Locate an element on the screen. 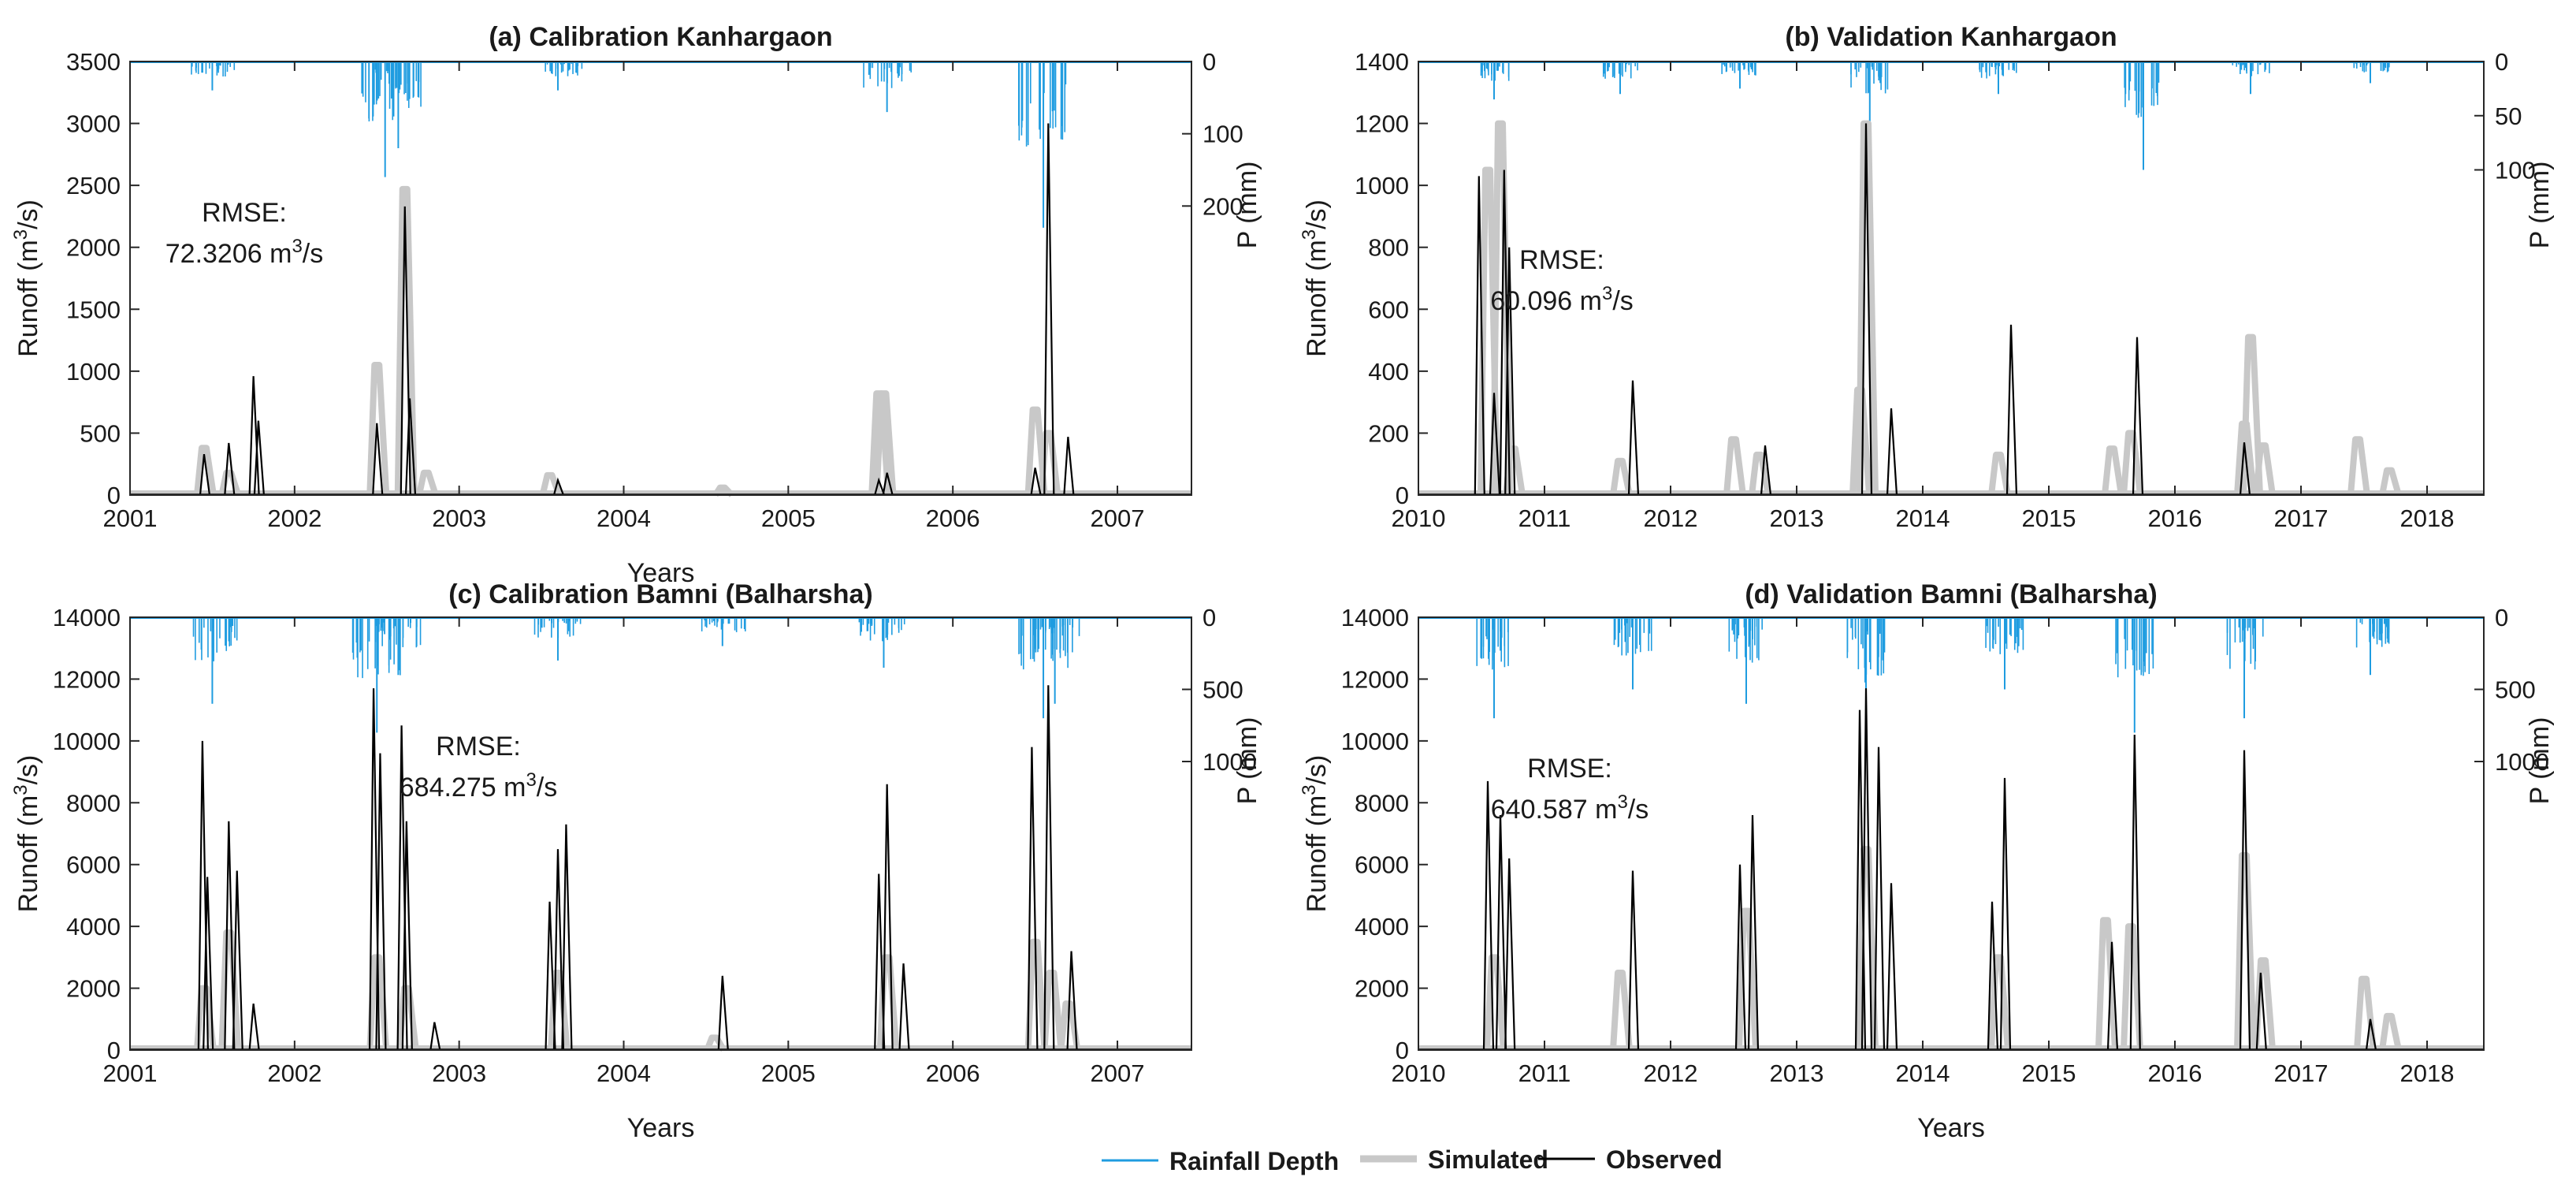 The width and height of the screenshot is (2576, 1188). x-tick-label: 2006 is located at coordinates (953, 1074).